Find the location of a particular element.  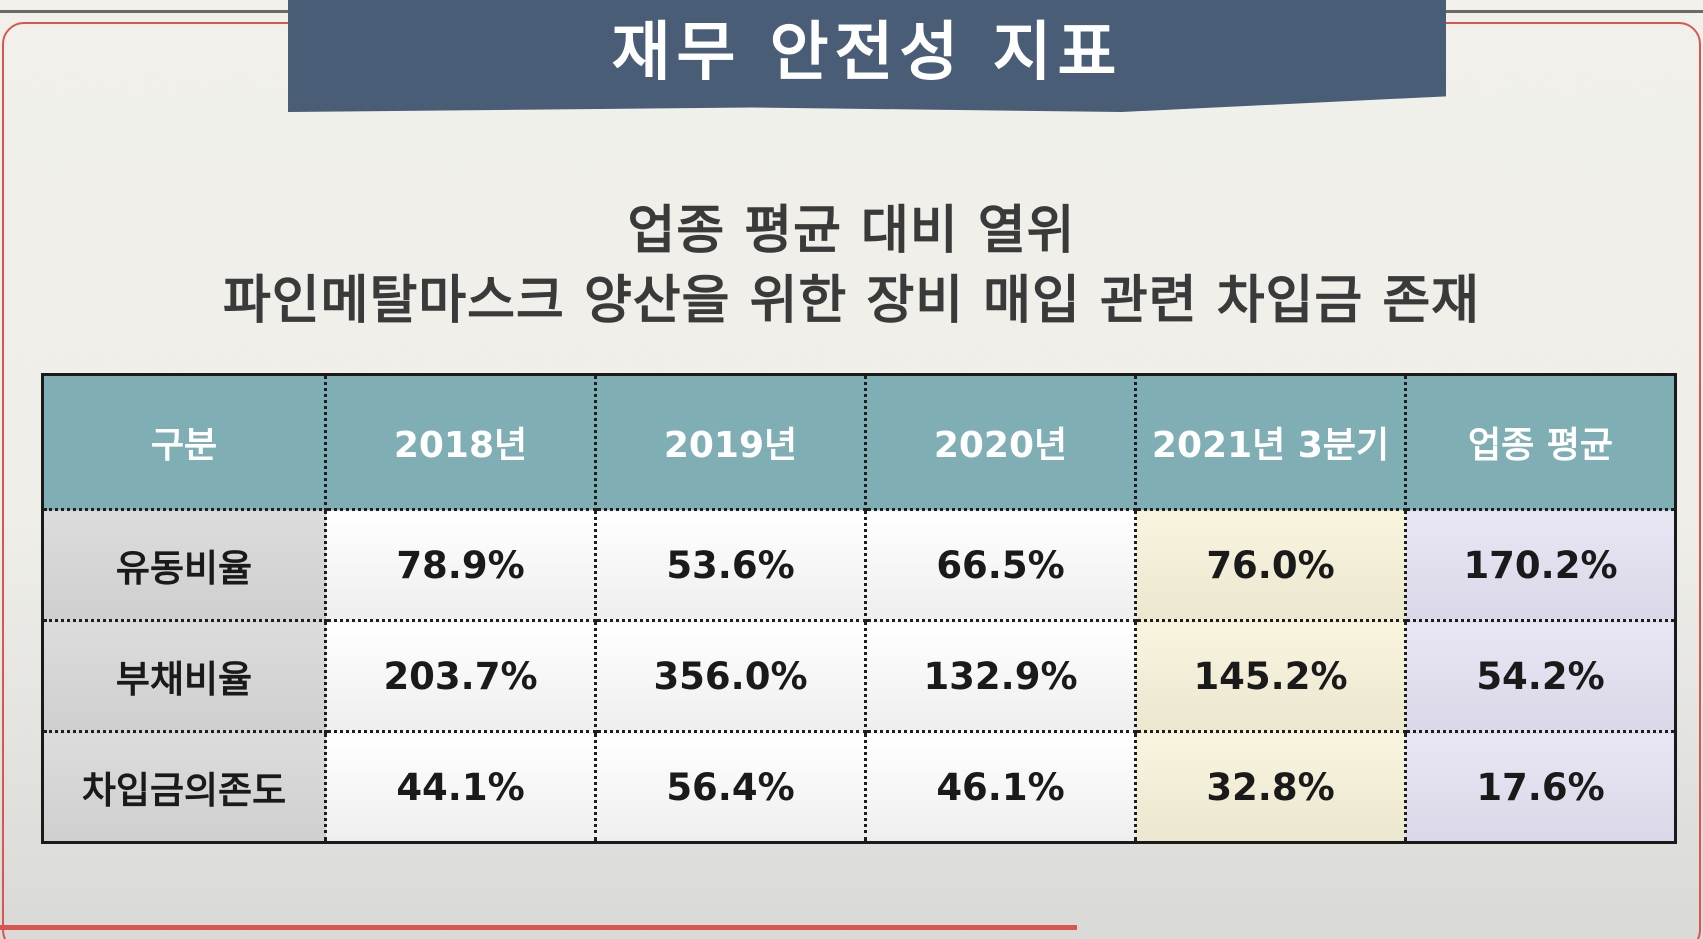

table-cell: 132.9% is located at coordinates (1000, 676).